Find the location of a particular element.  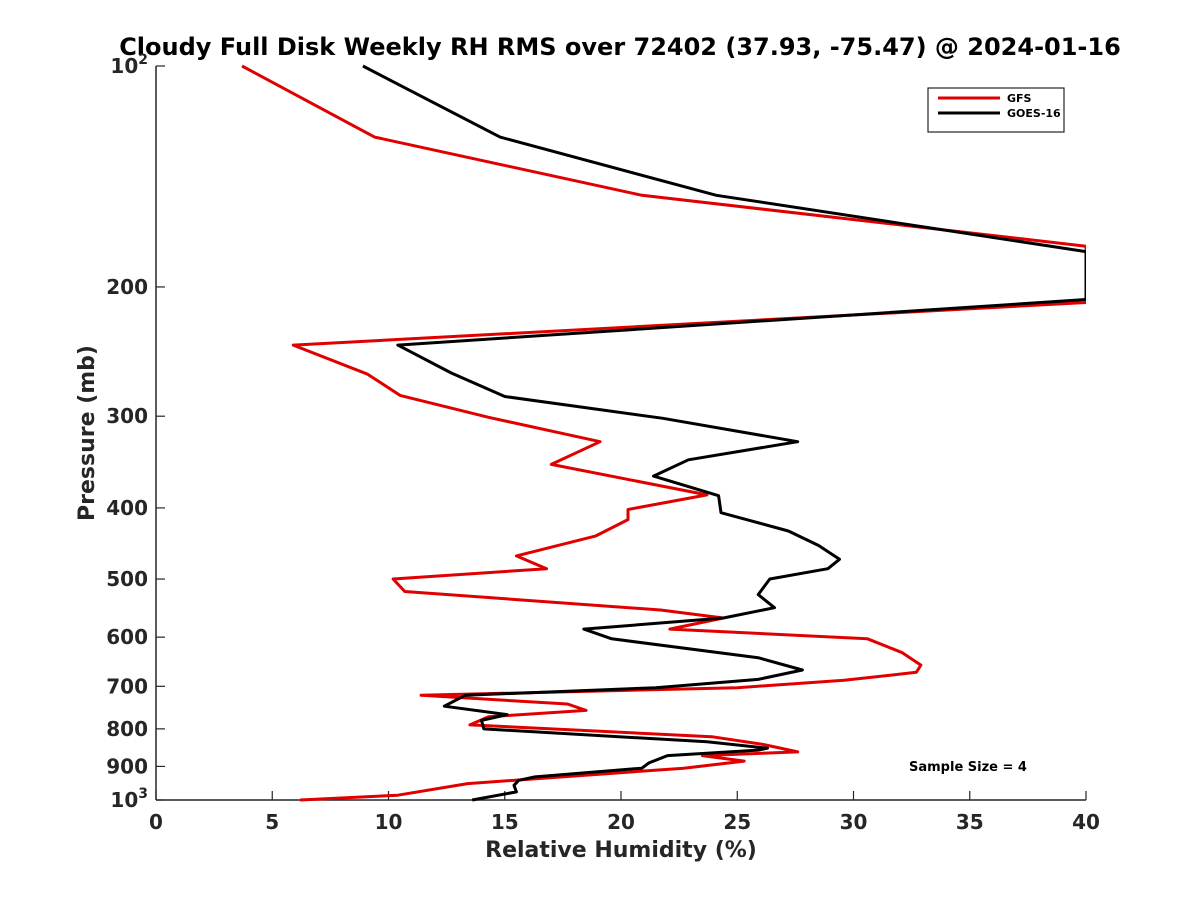

y-tick-label: 800 is located at coordinates (127, 729).